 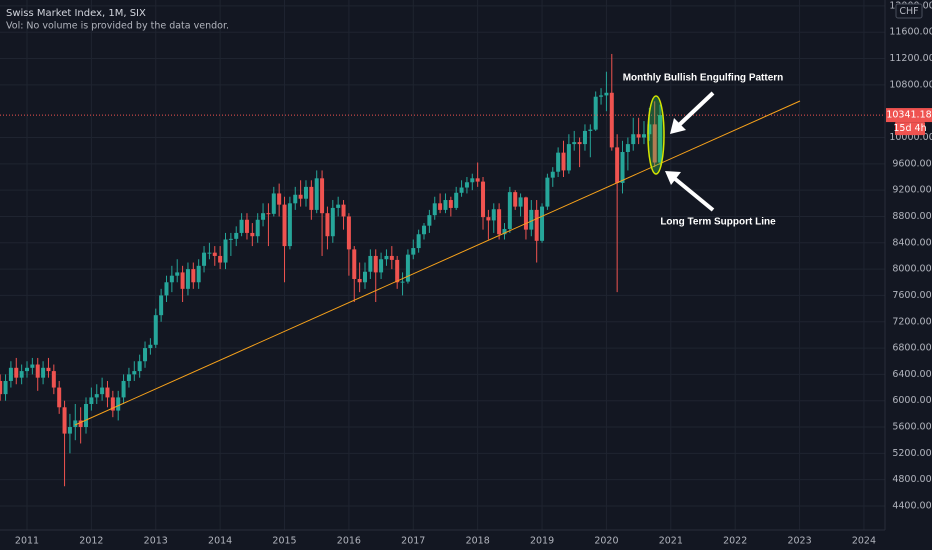 I want to click on x-tick-label: 2022, so click(x=735, y=541).